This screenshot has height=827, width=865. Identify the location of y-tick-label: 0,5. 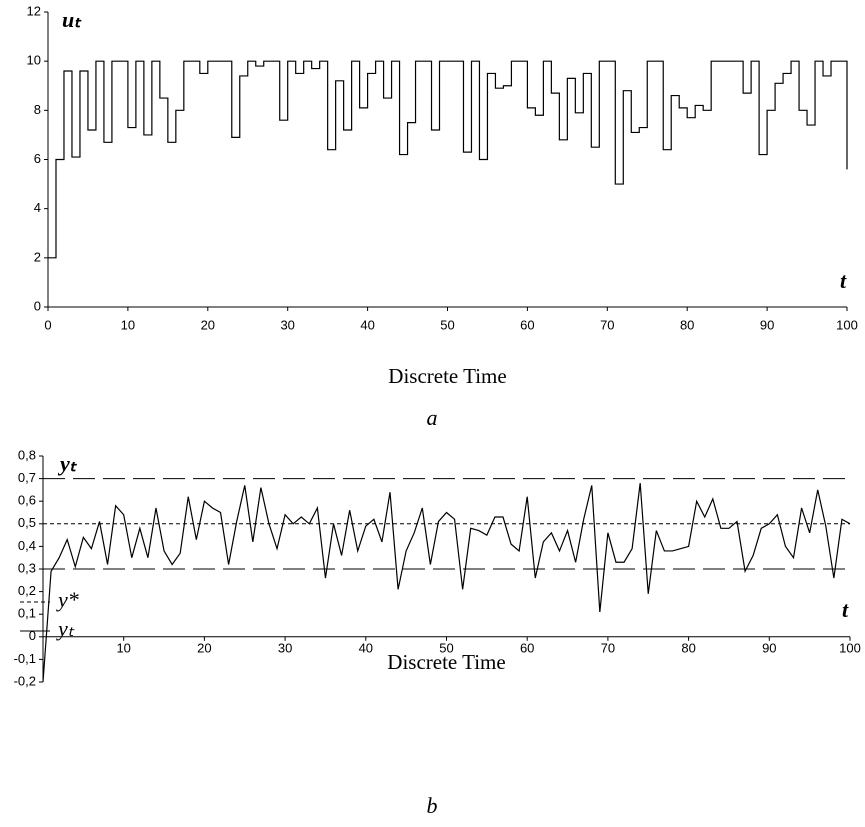
(27, 522).